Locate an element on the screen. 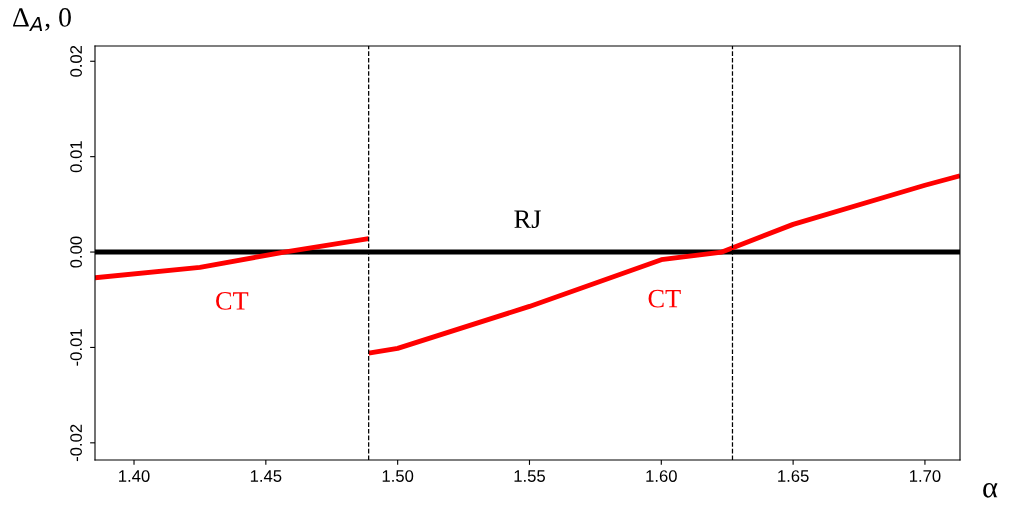 Image resolution: width=1011 pixels, height=506 pixels. x-tick-label: 1.55 is located at coordinates (529, 476).